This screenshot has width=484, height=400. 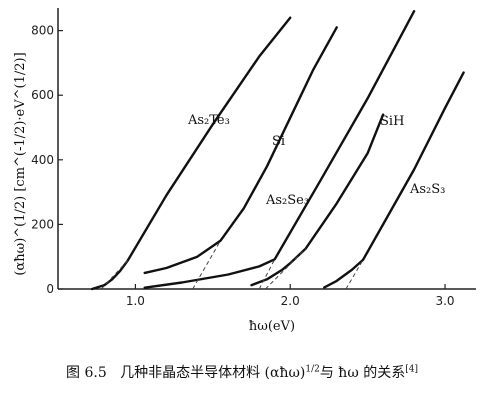 I want to click on x-tick-label: 3.0, so click(x=444, y=301).